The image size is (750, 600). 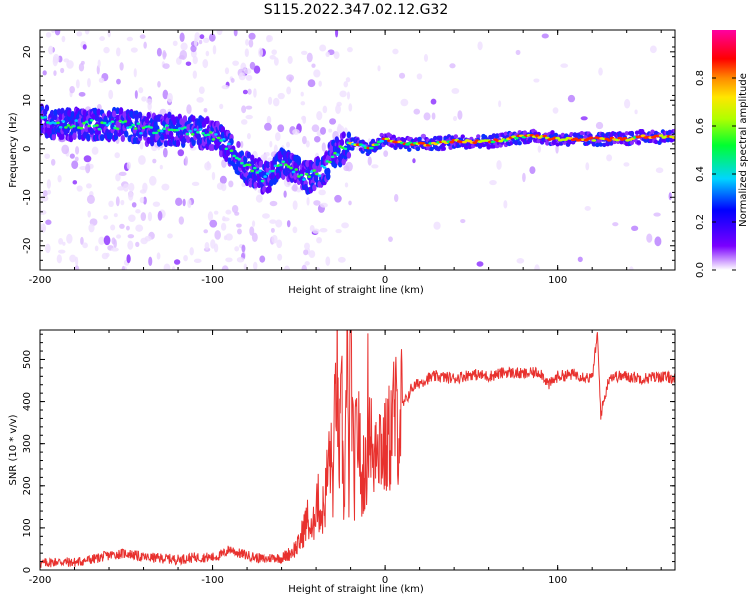 I want to click on heatmap-xtick-label: 100, so click(x=557, y=280).